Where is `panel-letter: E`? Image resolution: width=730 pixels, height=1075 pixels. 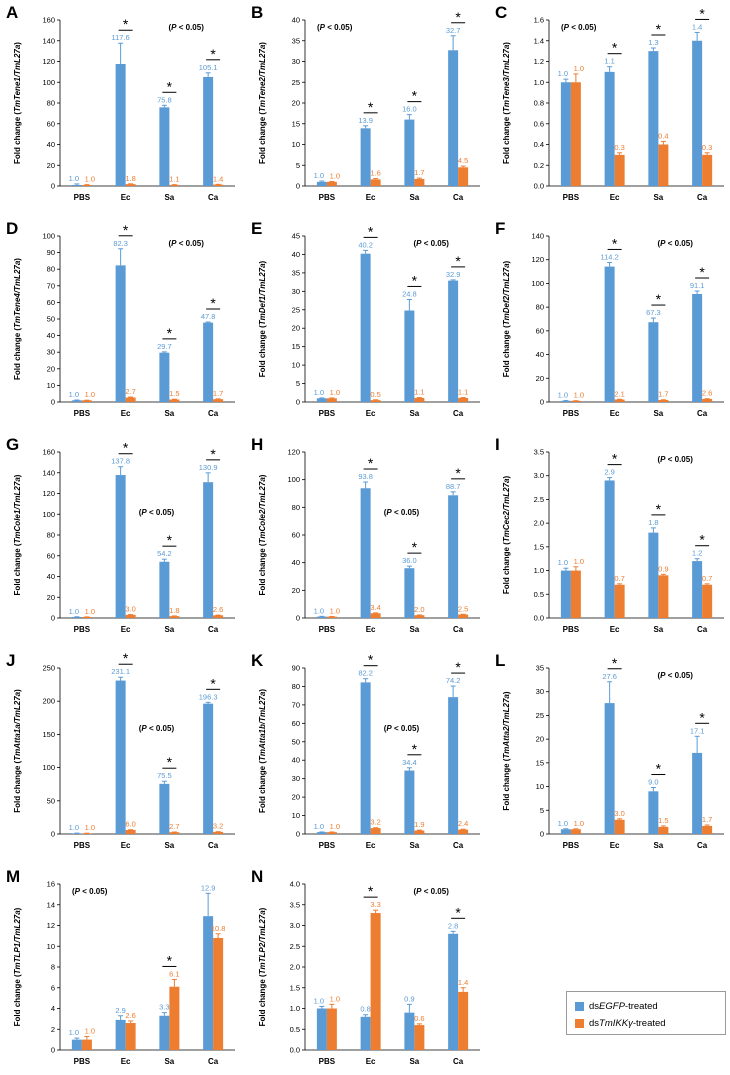 panel-letter: E is located at coordinates (256, 228).